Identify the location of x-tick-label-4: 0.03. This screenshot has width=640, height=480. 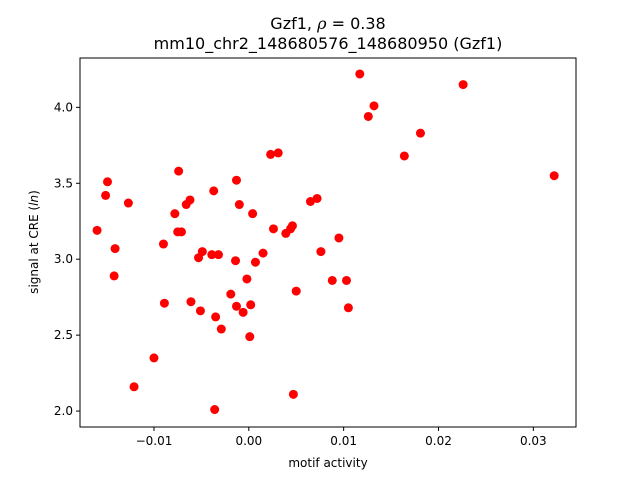
(533, 441).